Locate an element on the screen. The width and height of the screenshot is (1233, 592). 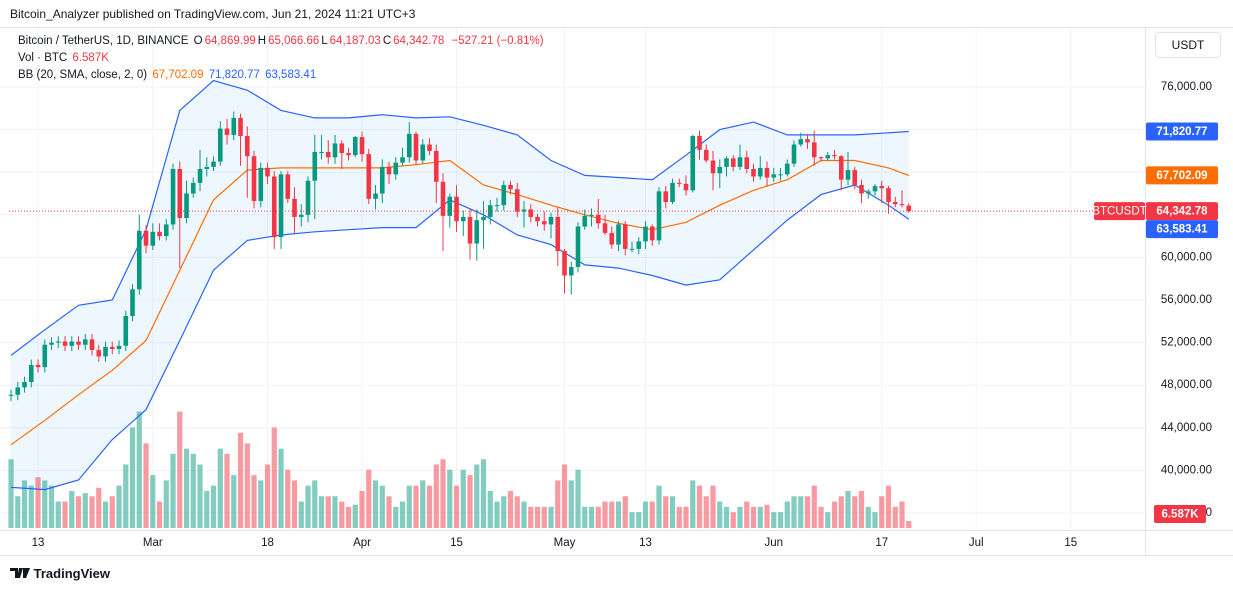
x-tick-label: May is located at coordinates (565, 543).